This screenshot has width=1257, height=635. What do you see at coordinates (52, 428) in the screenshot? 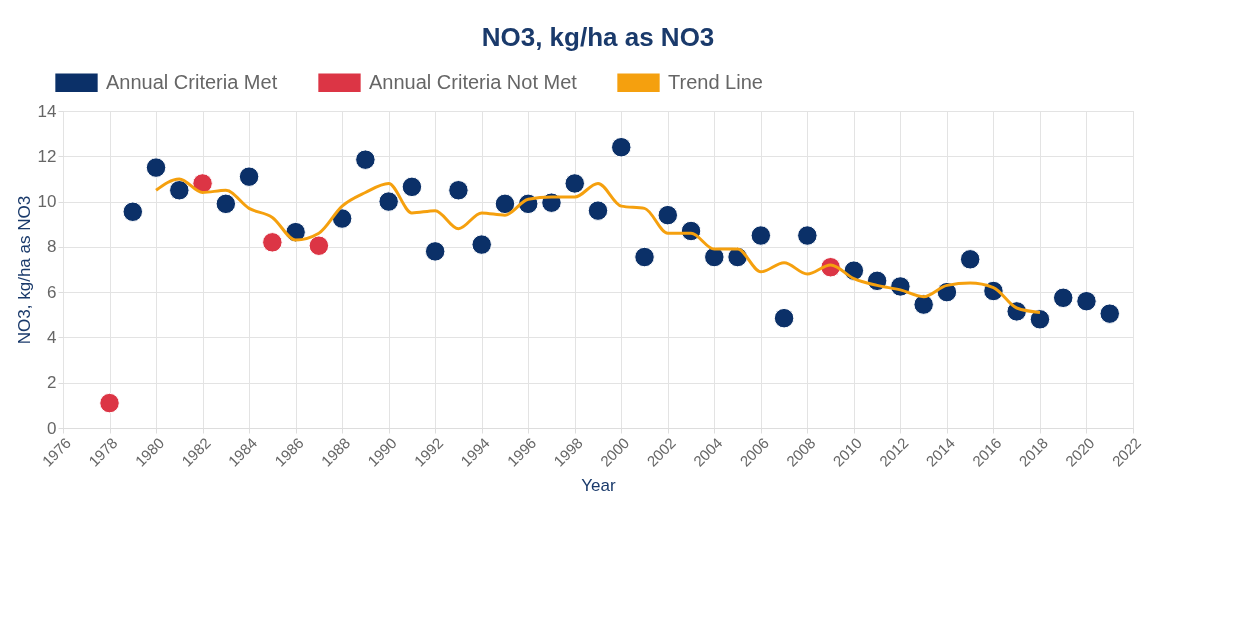
I see `y-tick-label: 0` at bounding box center [52, 428].